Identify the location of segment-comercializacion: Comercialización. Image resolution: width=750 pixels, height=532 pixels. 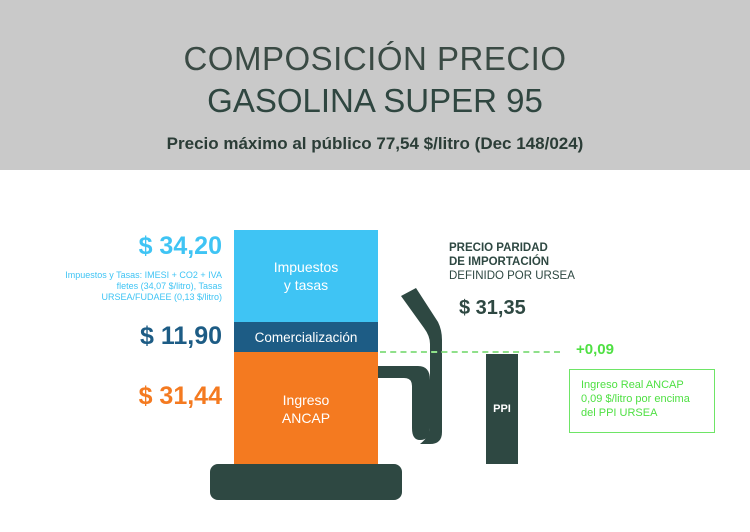
(306, 337).